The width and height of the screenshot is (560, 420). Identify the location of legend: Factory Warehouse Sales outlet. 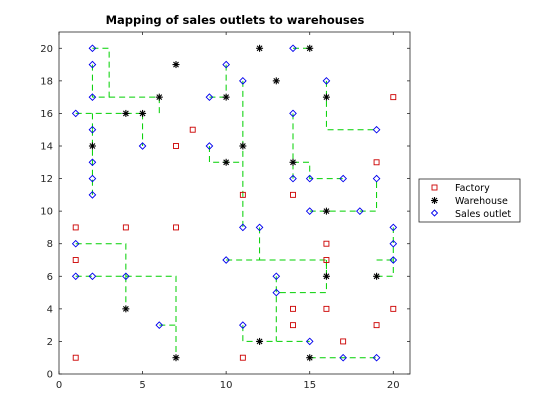
(469, 200).